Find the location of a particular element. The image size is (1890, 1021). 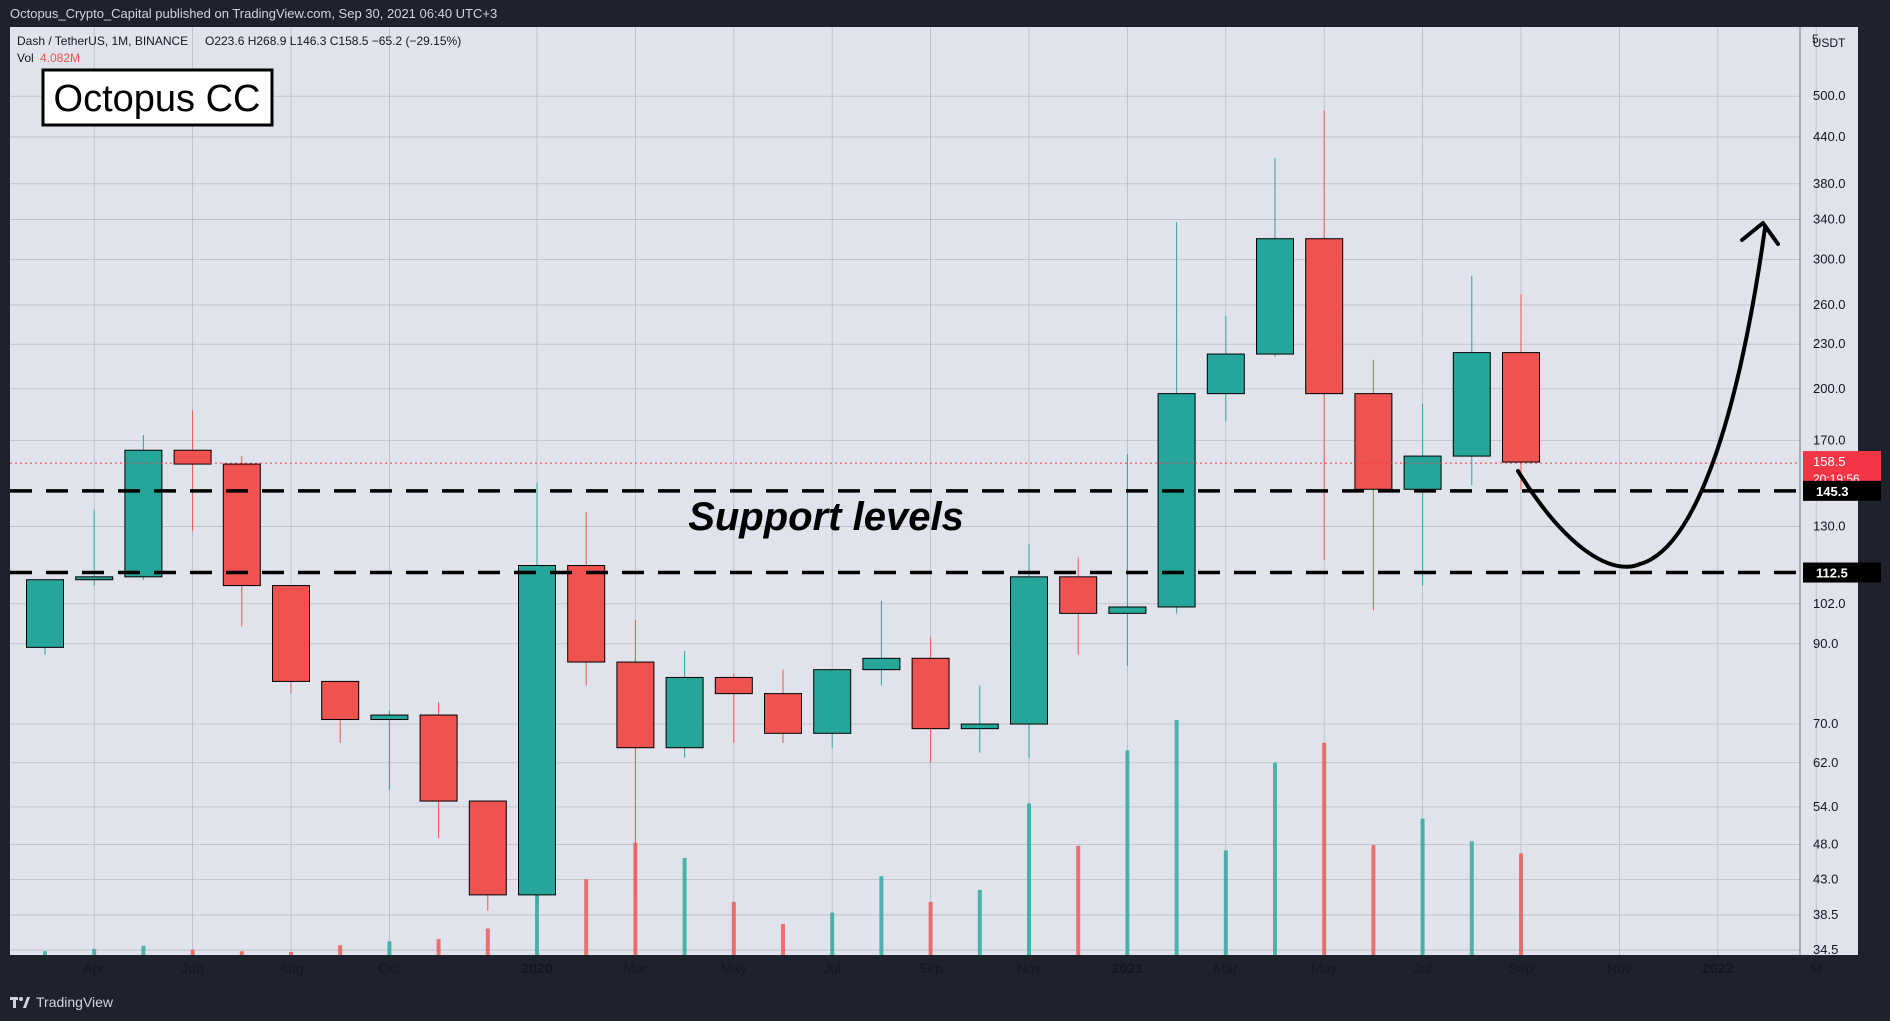

price-tick-label: 48.0 is located at coordinates (1825, 844).